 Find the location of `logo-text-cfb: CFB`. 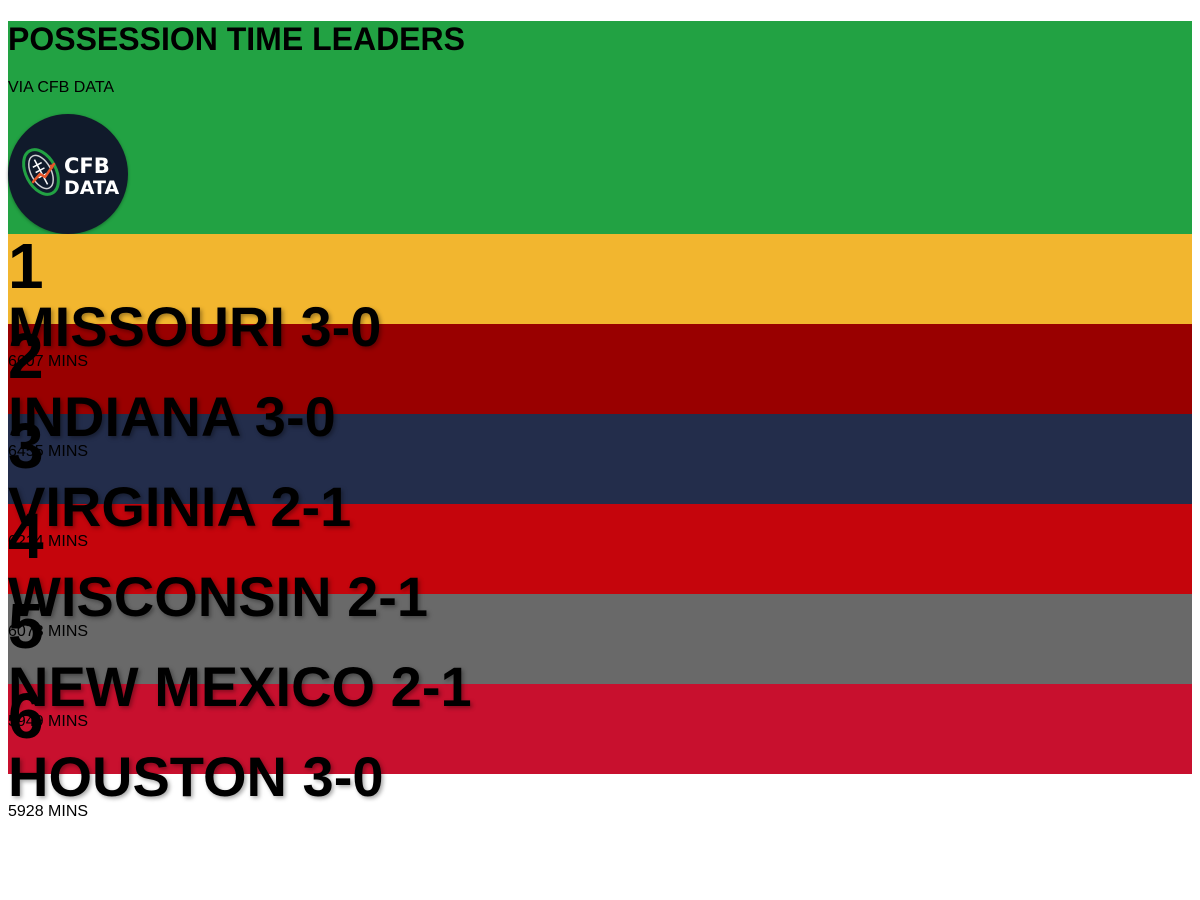

logo-text-cfb: CFB is located at coordinates (87, 166).